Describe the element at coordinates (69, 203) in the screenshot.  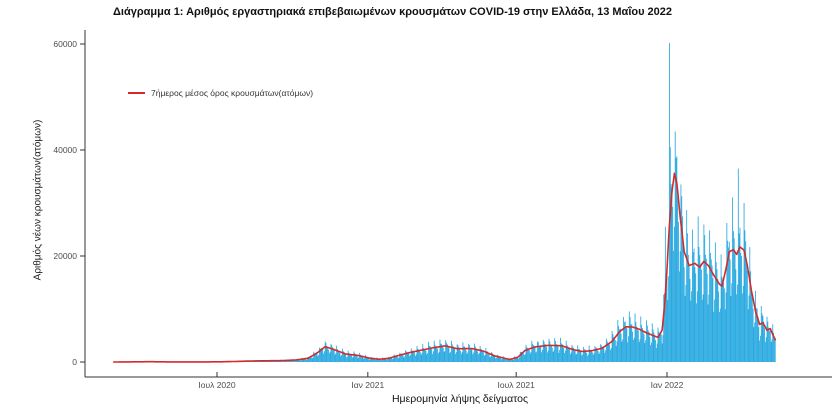
I see `y-axis-ticks: 0 20000 40000 60000` at that location.